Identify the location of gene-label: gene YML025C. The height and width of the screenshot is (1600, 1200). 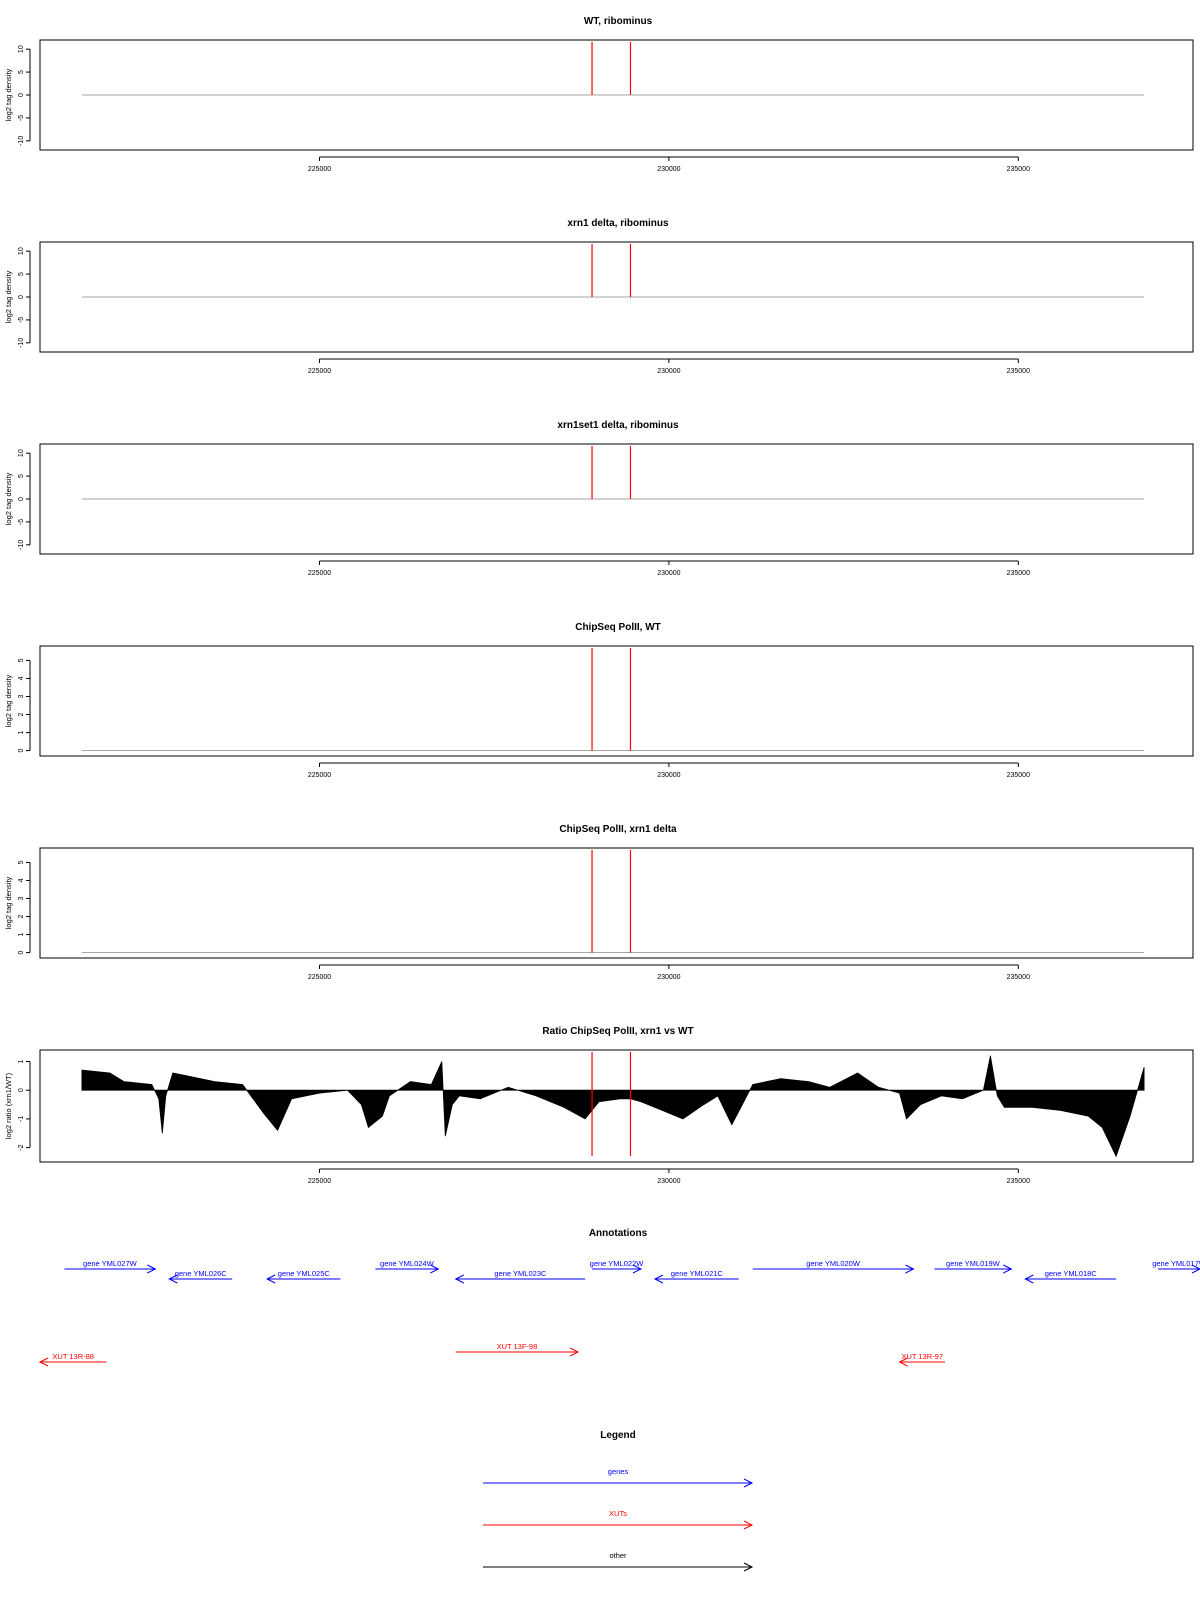
(304, 1273).